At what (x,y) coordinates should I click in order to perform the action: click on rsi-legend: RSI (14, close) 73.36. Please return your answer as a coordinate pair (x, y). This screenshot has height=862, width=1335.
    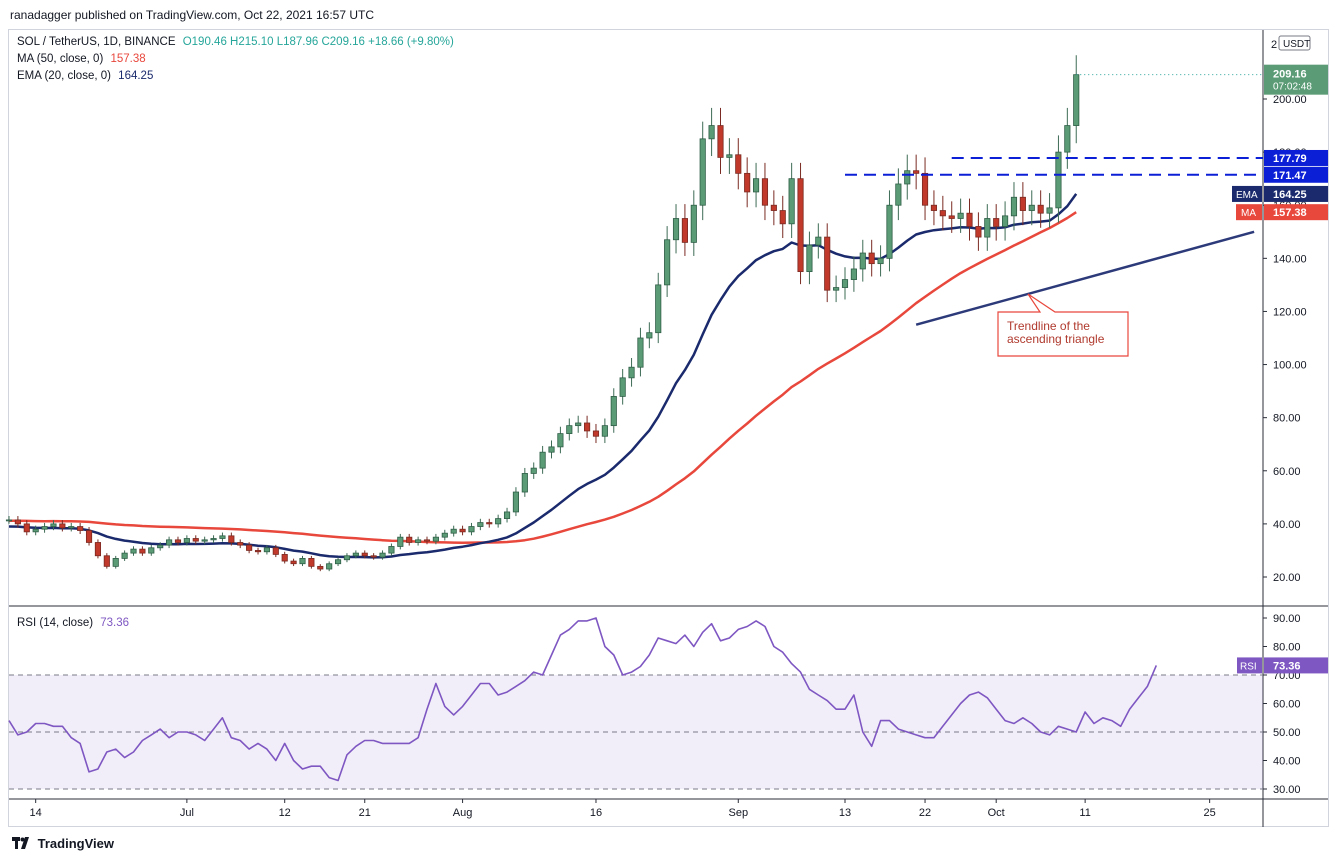
    Looking at the image, I should click on (75, 623).